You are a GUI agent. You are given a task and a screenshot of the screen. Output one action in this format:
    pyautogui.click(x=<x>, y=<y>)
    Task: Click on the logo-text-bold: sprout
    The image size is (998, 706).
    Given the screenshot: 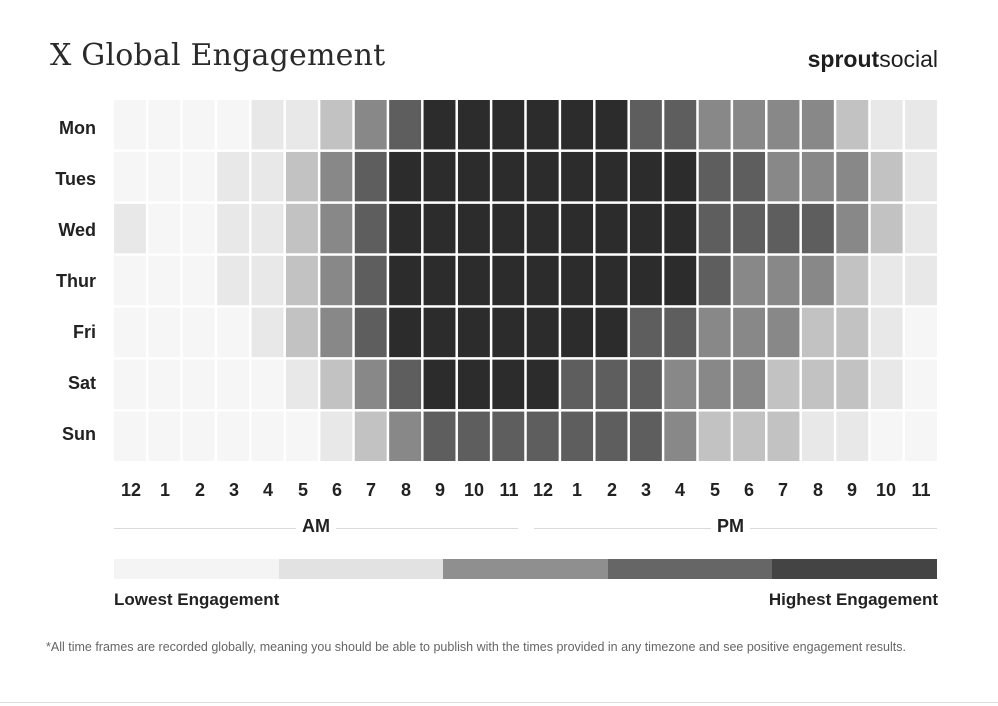 What is the action you would take?
    pyautogui.click(x=843, y=59)
    